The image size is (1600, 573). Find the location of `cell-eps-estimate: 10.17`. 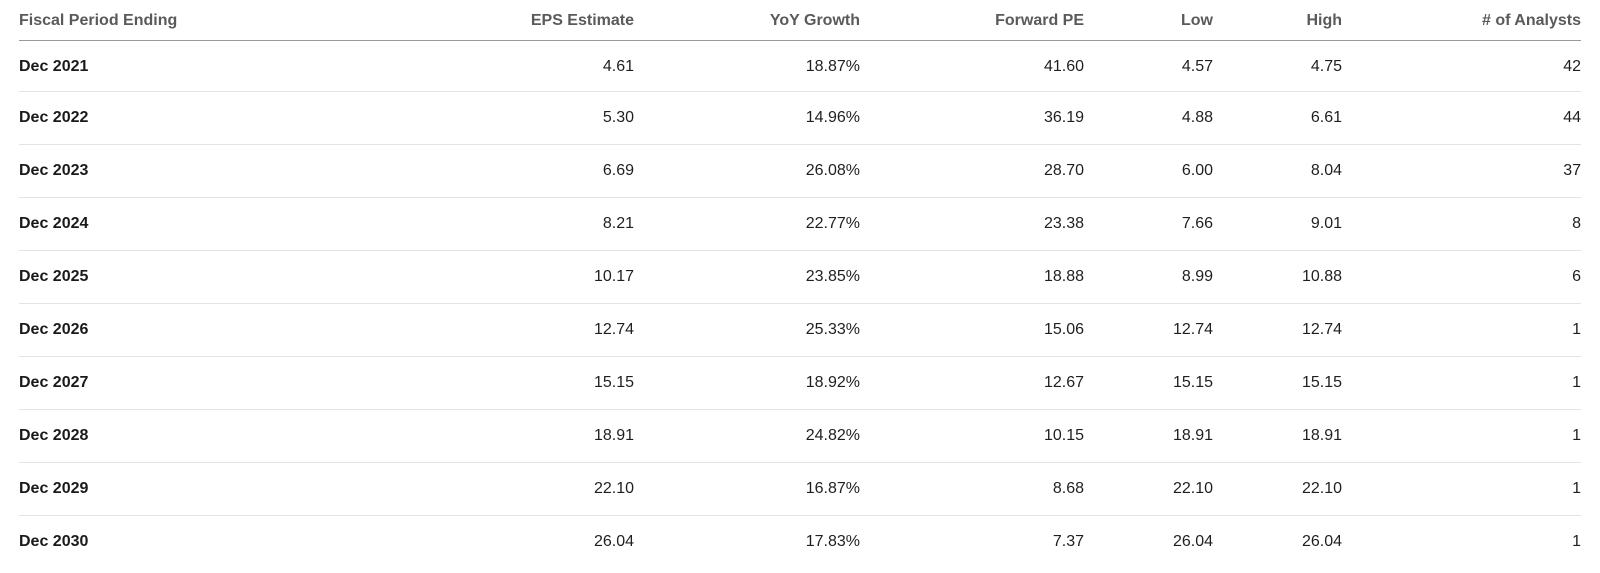

cell-eps-estimate: 10.17 is located at coordinates (541, 277).